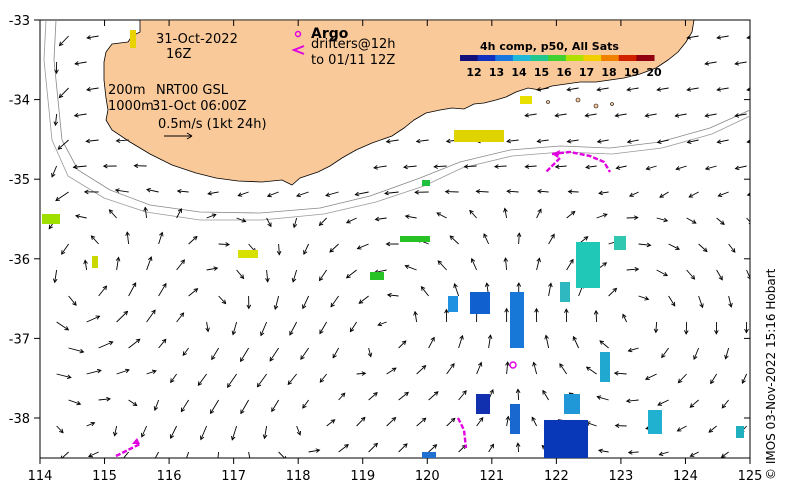  I want to click on colorbar-title: 4h comp, p50, All Sats, so click(549, 46).